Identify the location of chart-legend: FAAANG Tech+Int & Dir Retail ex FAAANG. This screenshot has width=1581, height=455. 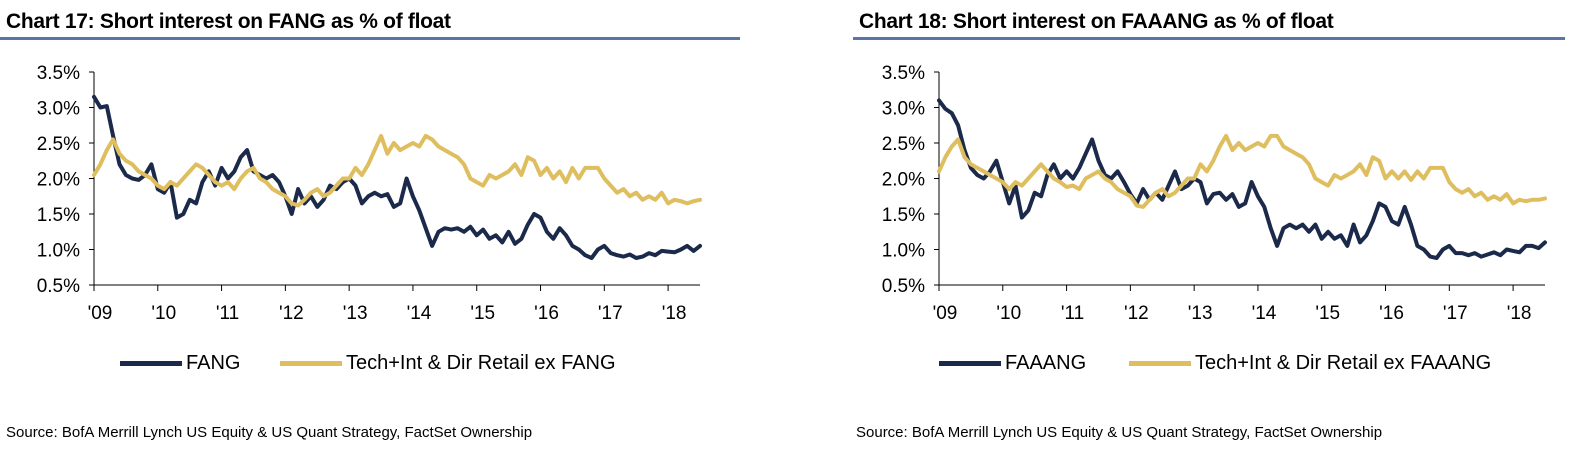
(1213, 370).